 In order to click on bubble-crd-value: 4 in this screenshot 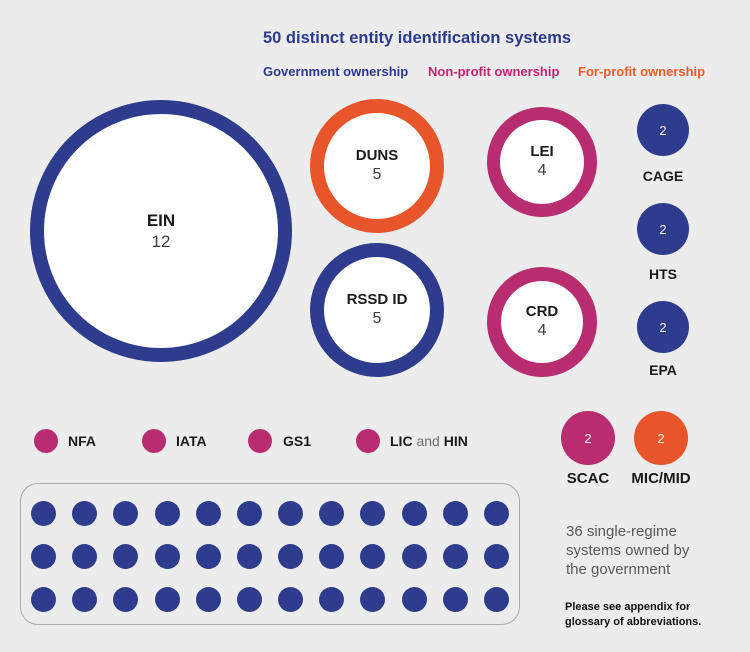, I will do `click(542, 331)`.